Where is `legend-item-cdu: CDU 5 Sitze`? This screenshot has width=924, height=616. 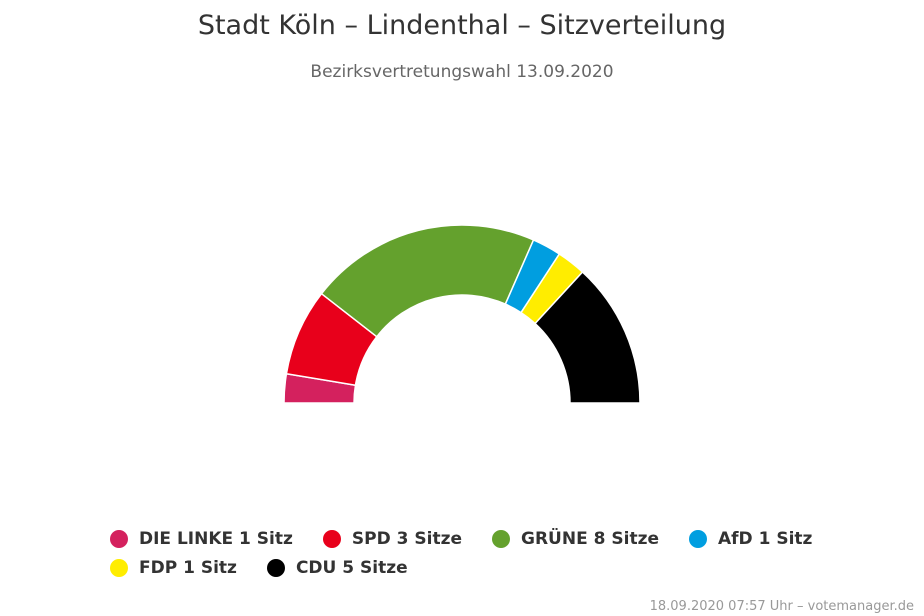
legend-item-cdu: CDU 5 Sitze is located at coordinates (337, 567).